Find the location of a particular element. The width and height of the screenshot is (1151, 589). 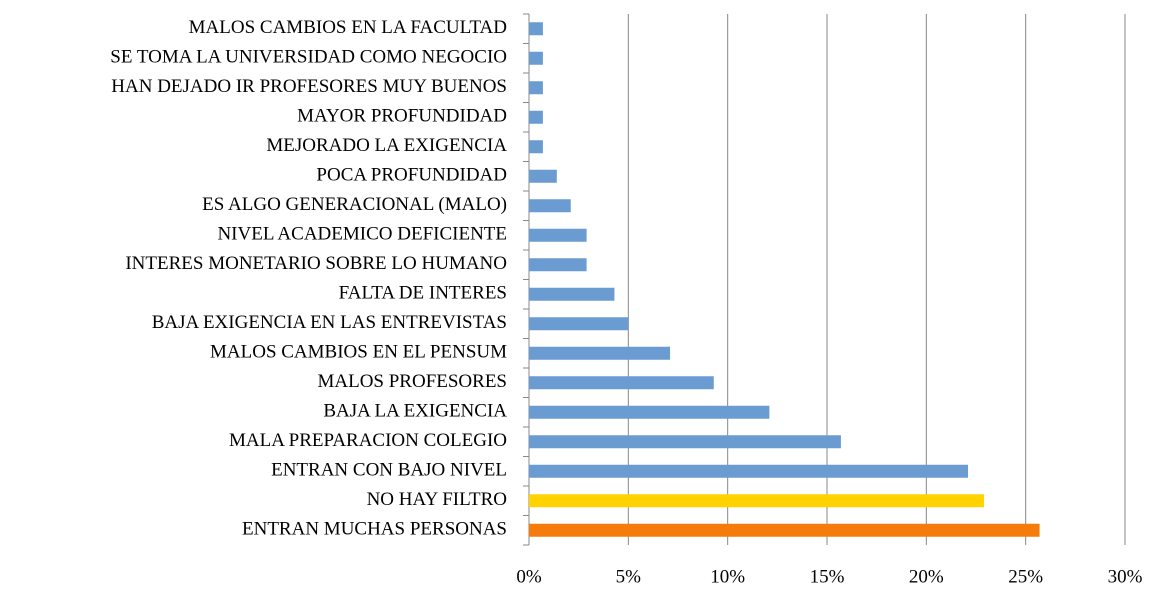

y-tick-label: MAYOR PROFUNDIDAD is located at coordinates (402, 116).